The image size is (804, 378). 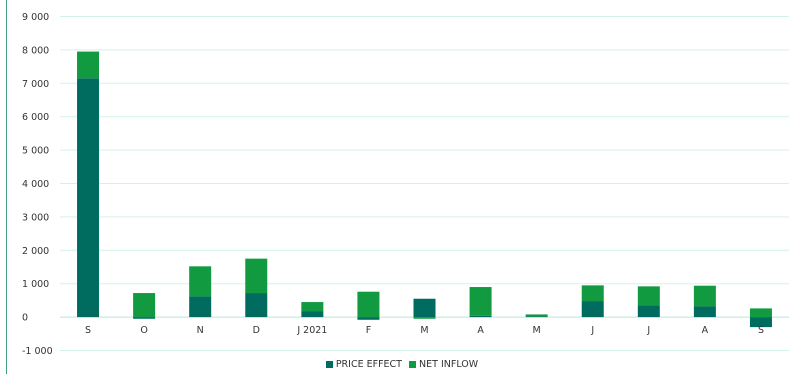 What do you see at coordinates (35, 84) in the screenshot?
I see `y-tick-label: 7 000` at bounding box center [35, 84].